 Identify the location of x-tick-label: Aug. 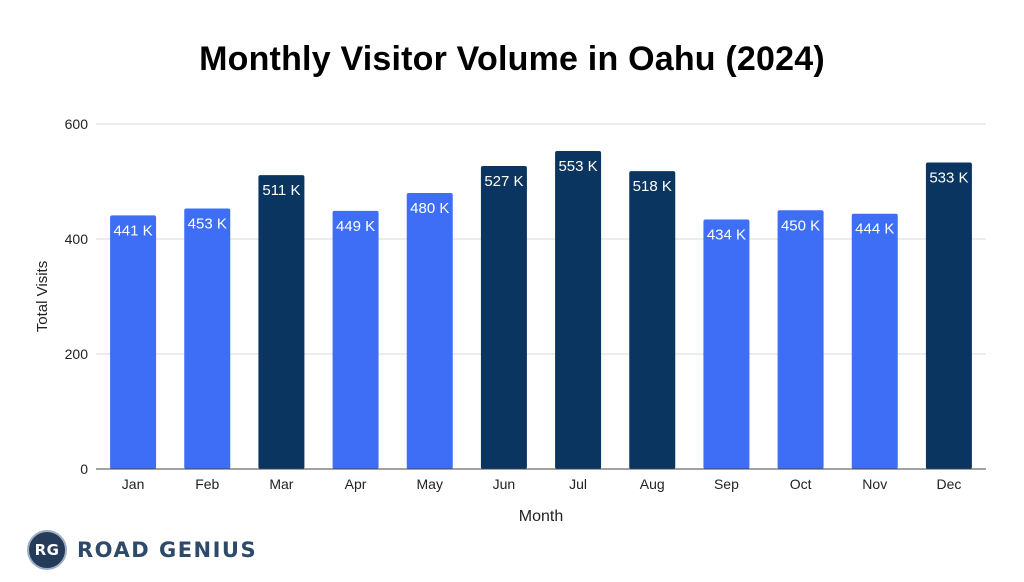
(652, 484).